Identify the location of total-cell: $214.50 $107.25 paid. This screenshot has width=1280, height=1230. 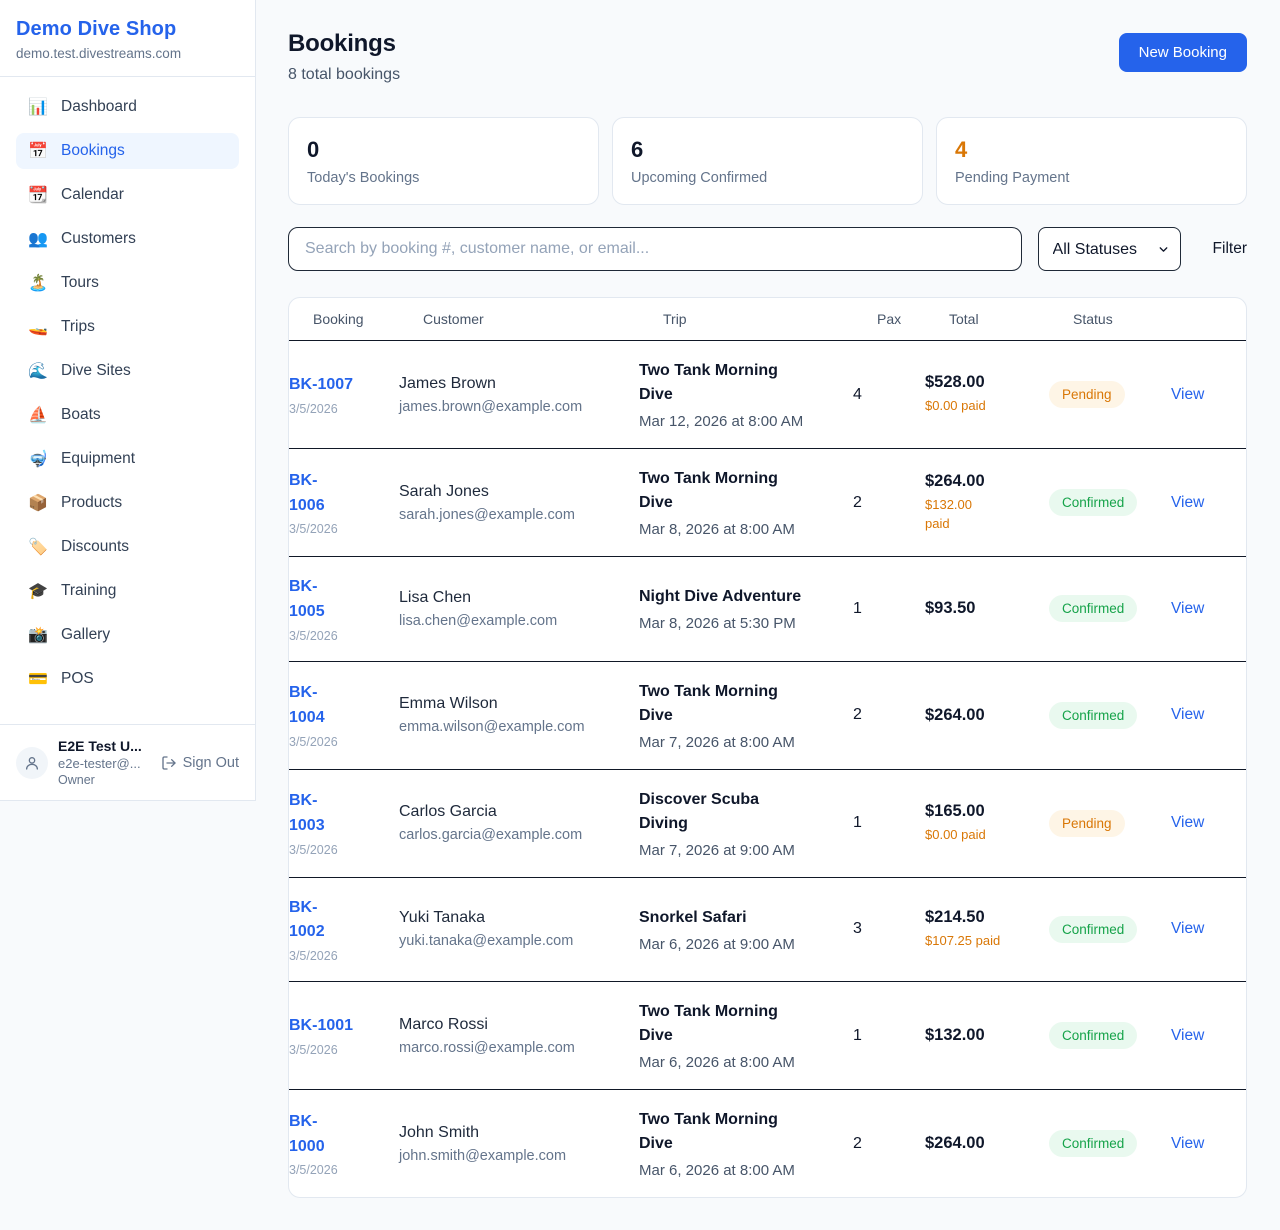
(987, 929).